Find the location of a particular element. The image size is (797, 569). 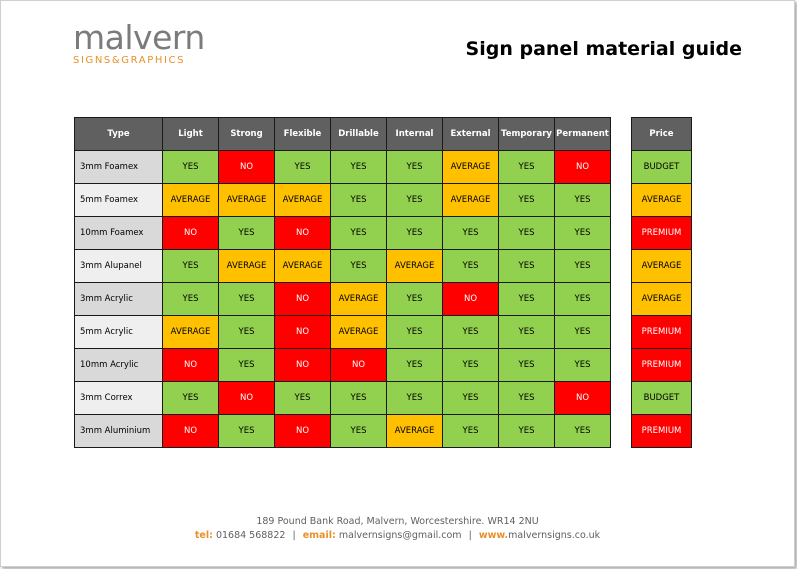

material-type-cell: 10mm Acrylic is located at coordinates (118, 365).